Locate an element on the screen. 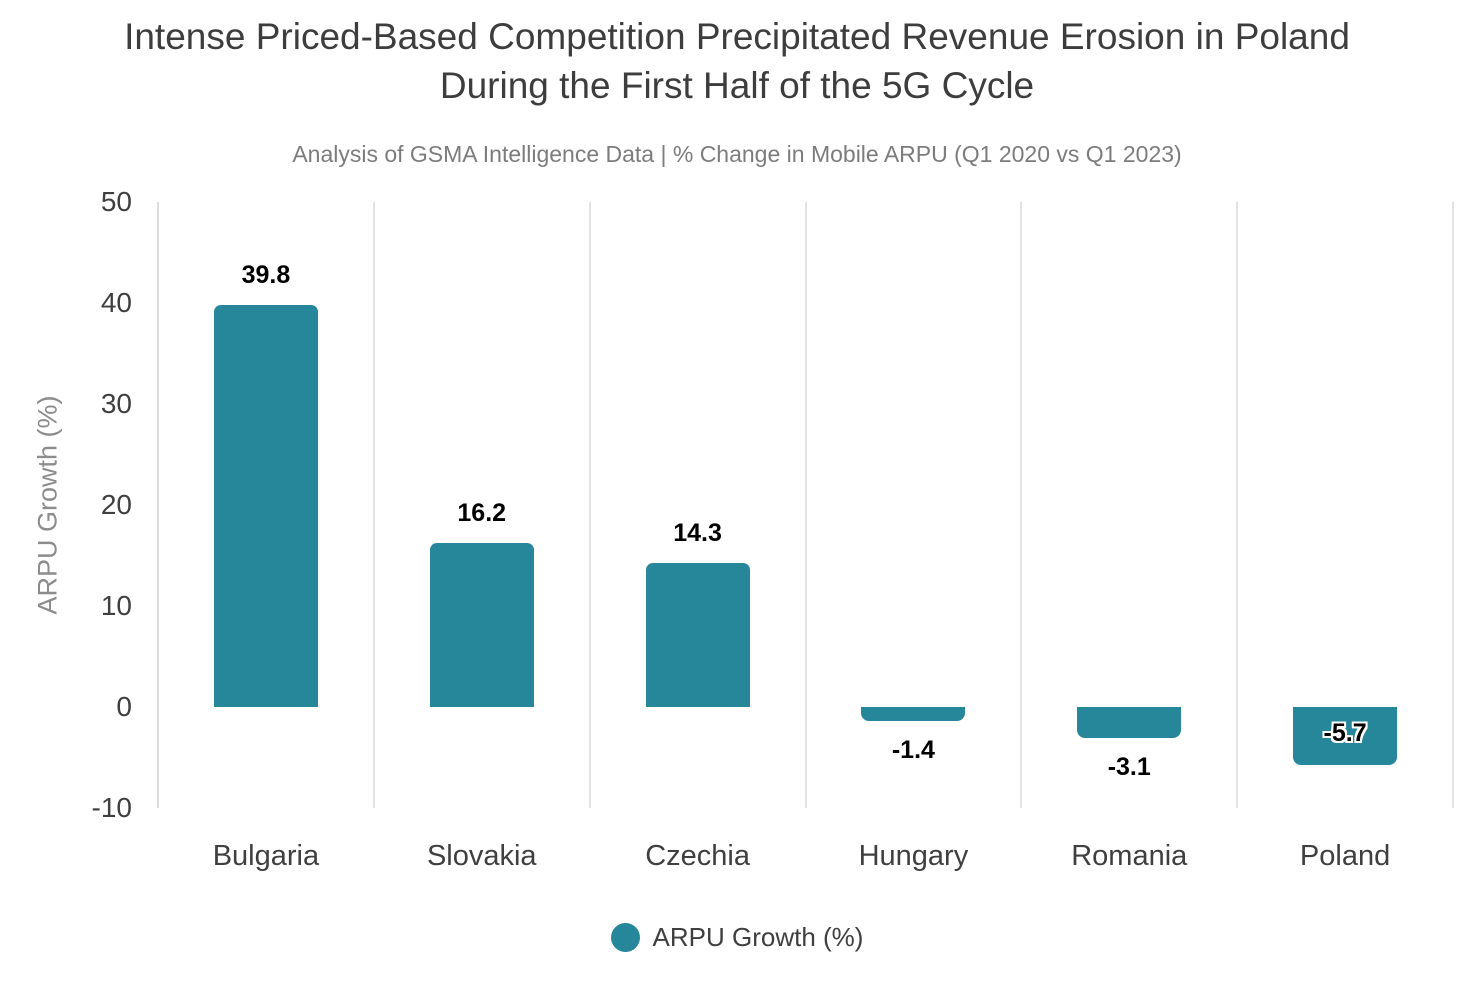  bar-czechia is located at coordinates (697, 634).